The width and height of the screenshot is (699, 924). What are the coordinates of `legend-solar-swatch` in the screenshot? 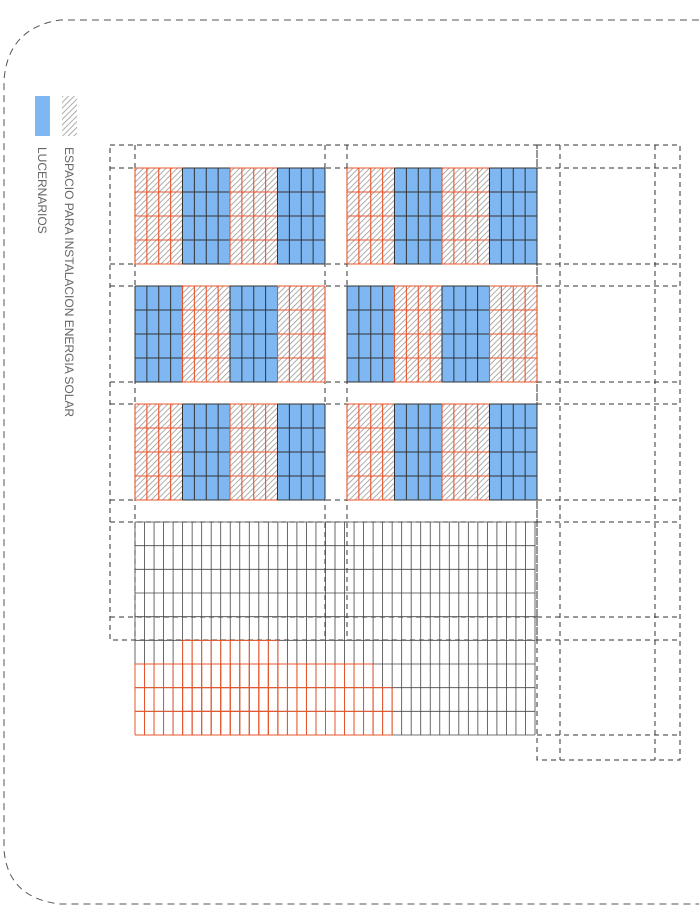 It's located at (69, 116).